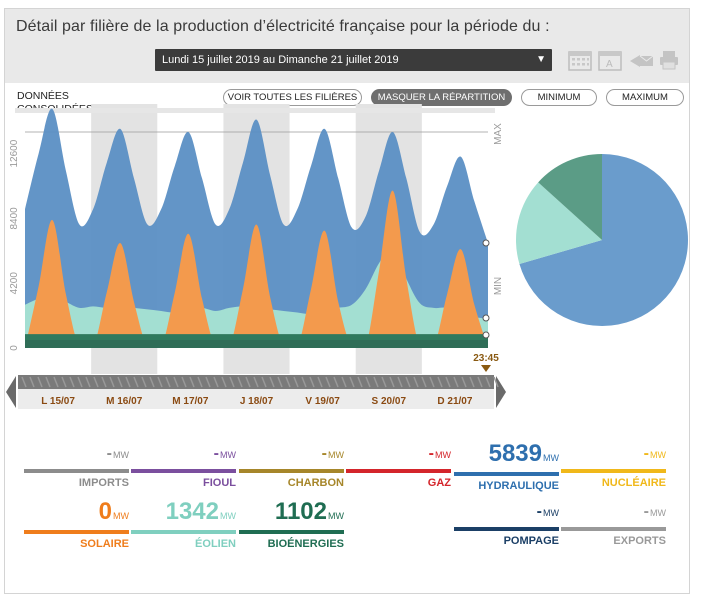 The height and width of the screenshot is (602, 703). I want to click on legend-item-bioenergies: 1102MW BIOÉNERGIES, so click(291, 524).